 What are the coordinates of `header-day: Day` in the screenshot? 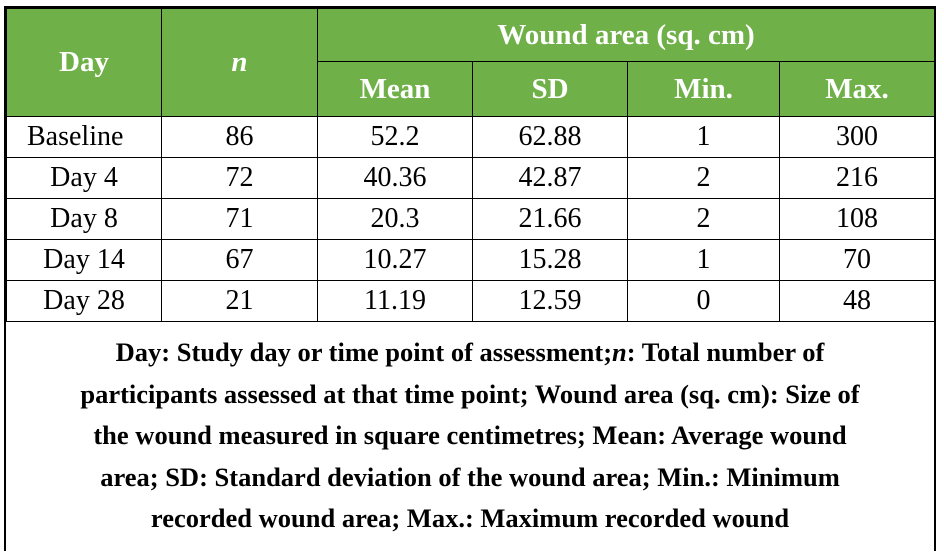 It's located at (84, 62).